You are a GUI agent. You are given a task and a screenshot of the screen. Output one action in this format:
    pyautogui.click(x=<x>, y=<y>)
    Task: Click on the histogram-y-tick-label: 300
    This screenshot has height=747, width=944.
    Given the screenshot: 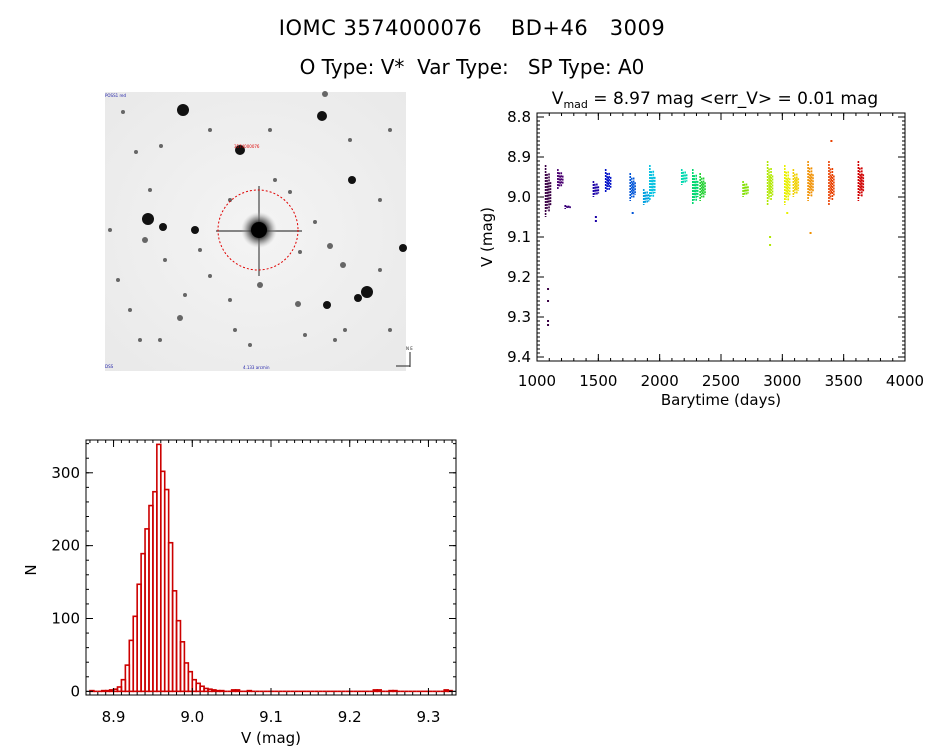 What is the action you would take?
    pyautogui.click(x=65, y=473)
    